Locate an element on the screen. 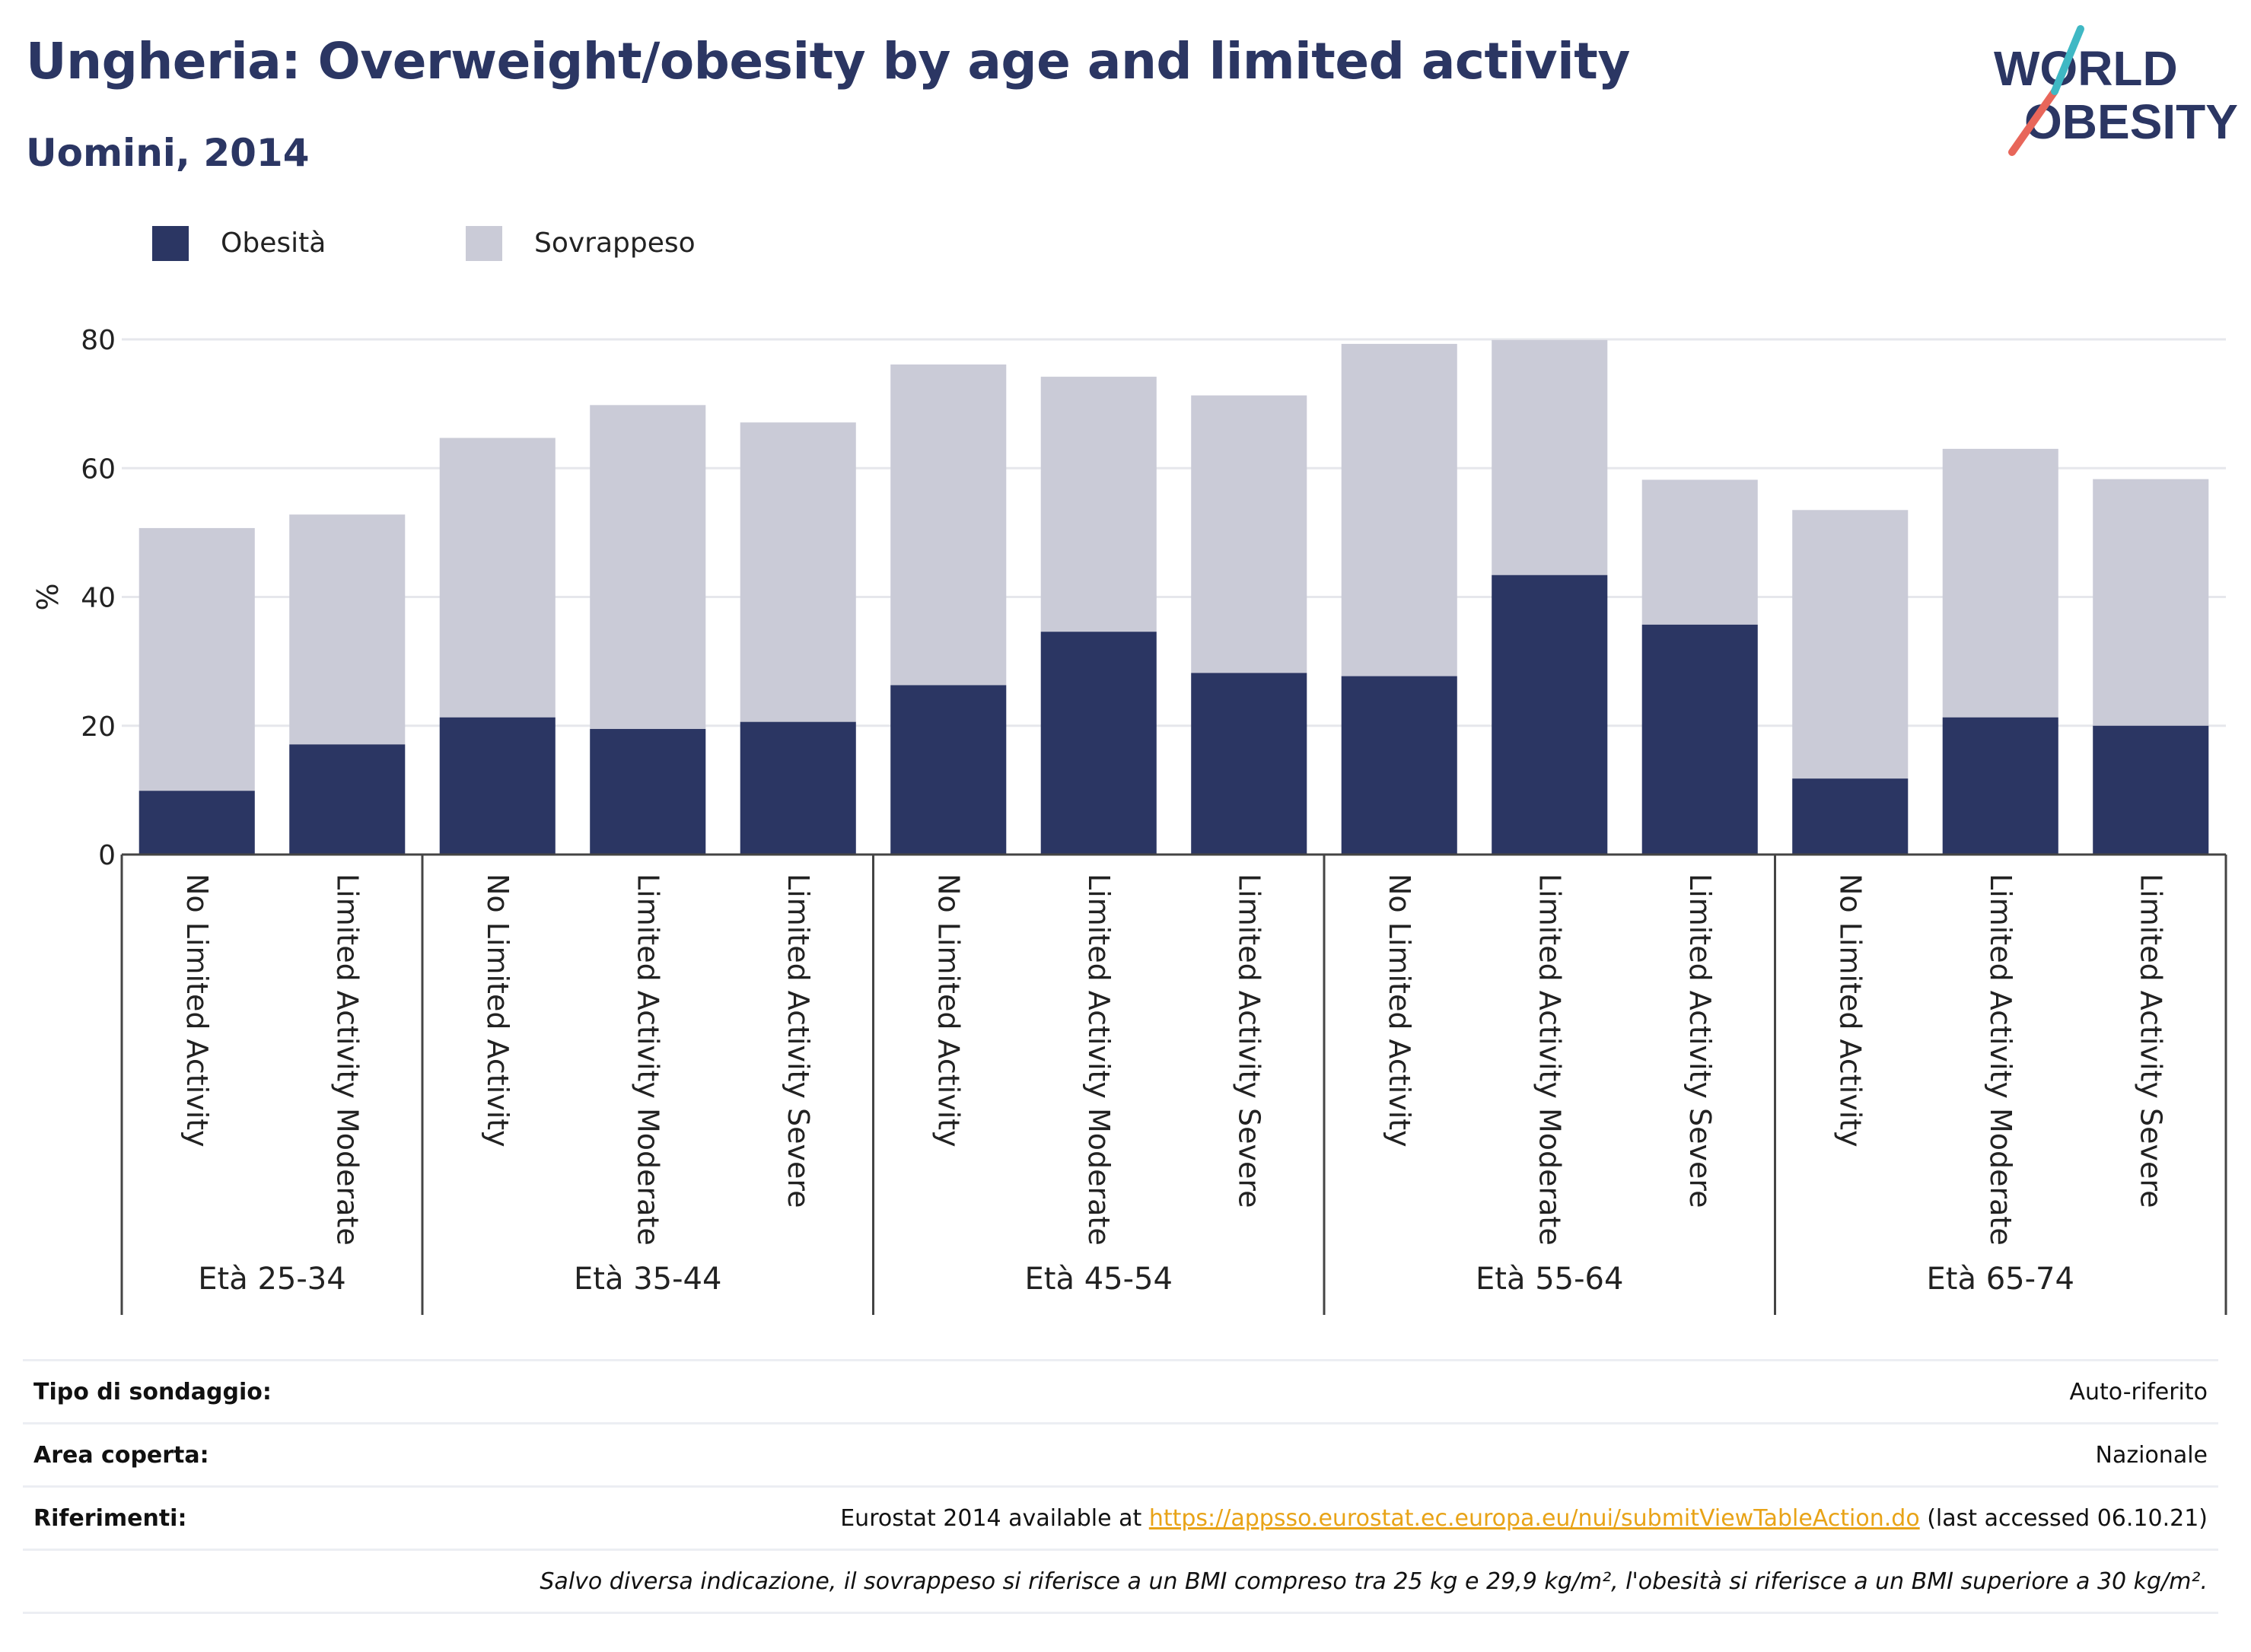 The height and width of the screenshot is (1652, 2251). legend-swatch-obesity is located at coordinates (170, 244).